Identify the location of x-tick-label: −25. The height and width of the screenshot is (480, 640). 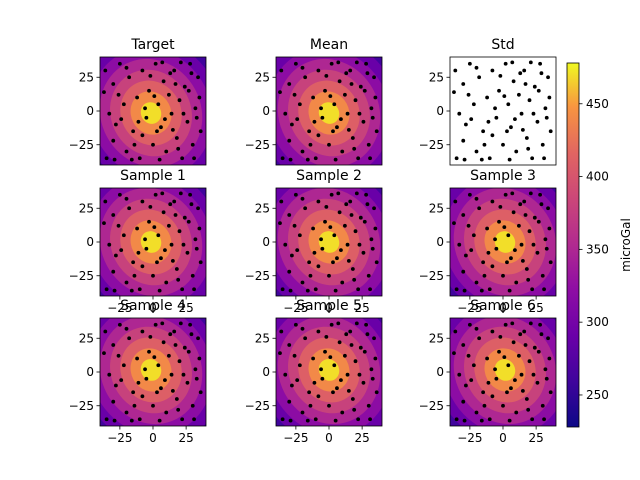
(119, 438).